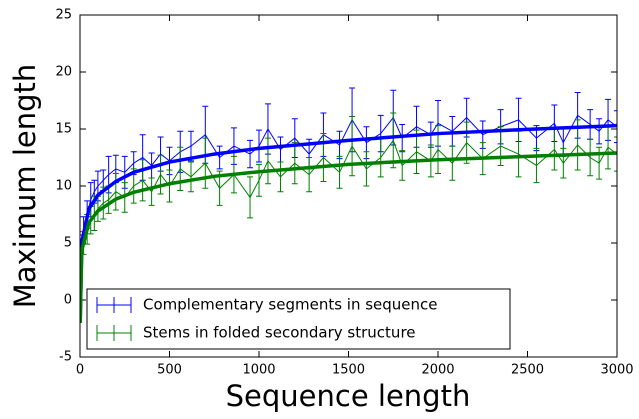  I want to click on x-tick-label: 500, so click(169, 370).